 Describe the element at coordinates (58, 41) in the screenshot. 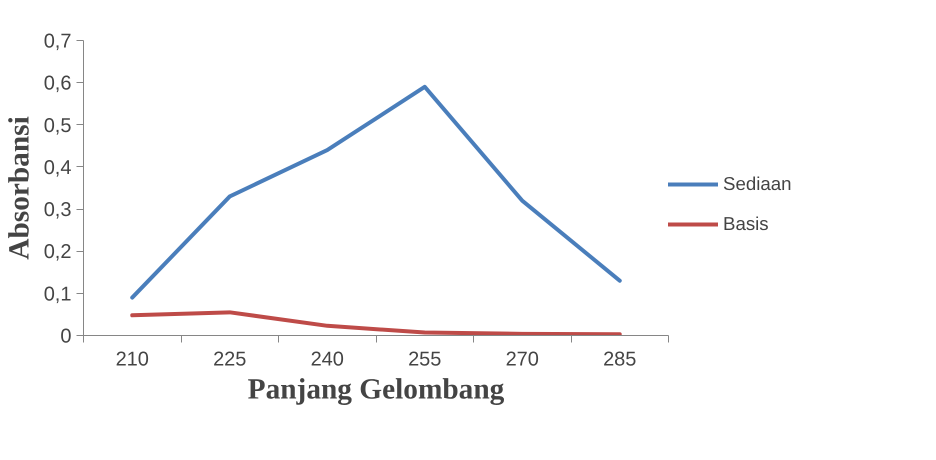

I see `y-tick-label: 0,7` at that location.